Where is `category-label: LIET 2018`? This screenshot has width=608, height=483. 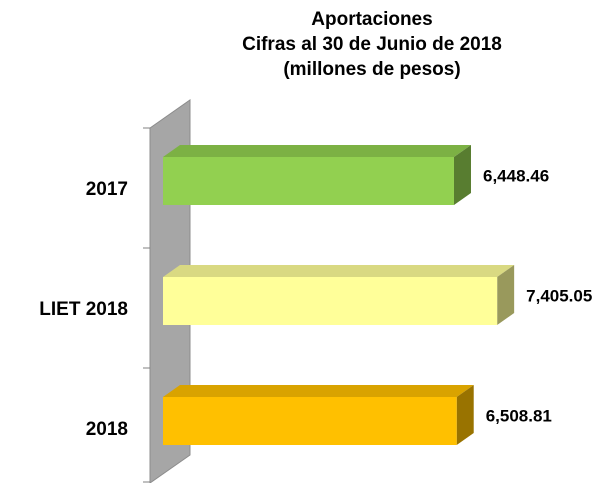
category-label: LIET 2018 is located at coordinates (83, 309).